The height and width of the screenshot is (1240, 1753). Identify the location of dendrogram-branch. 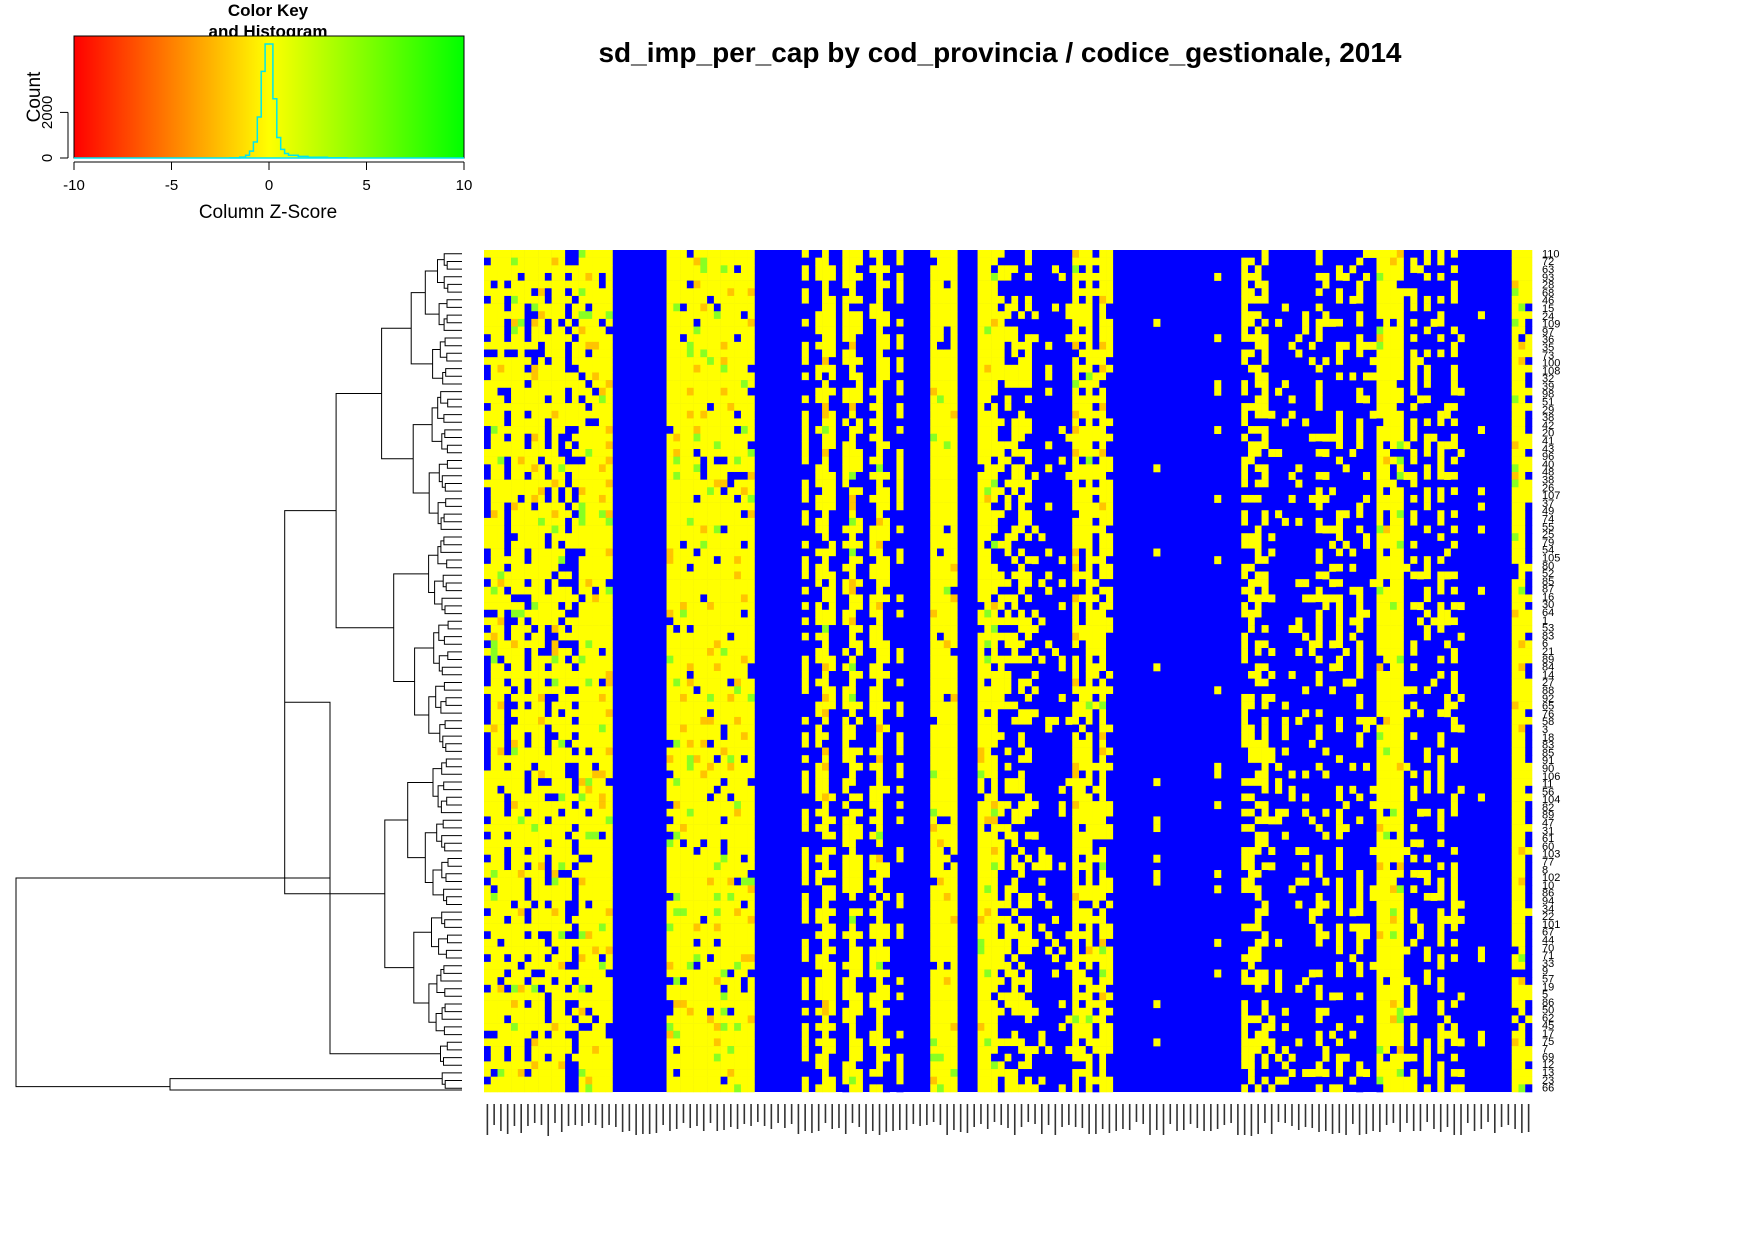
(451, 397).